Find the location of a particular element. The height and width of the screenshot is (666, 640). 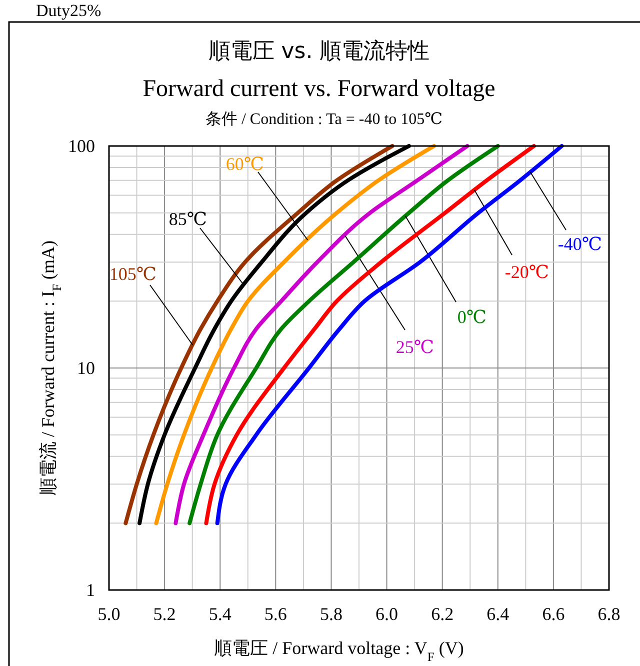

x-tick-label: 5.8 is located at coordinates (331, 614).